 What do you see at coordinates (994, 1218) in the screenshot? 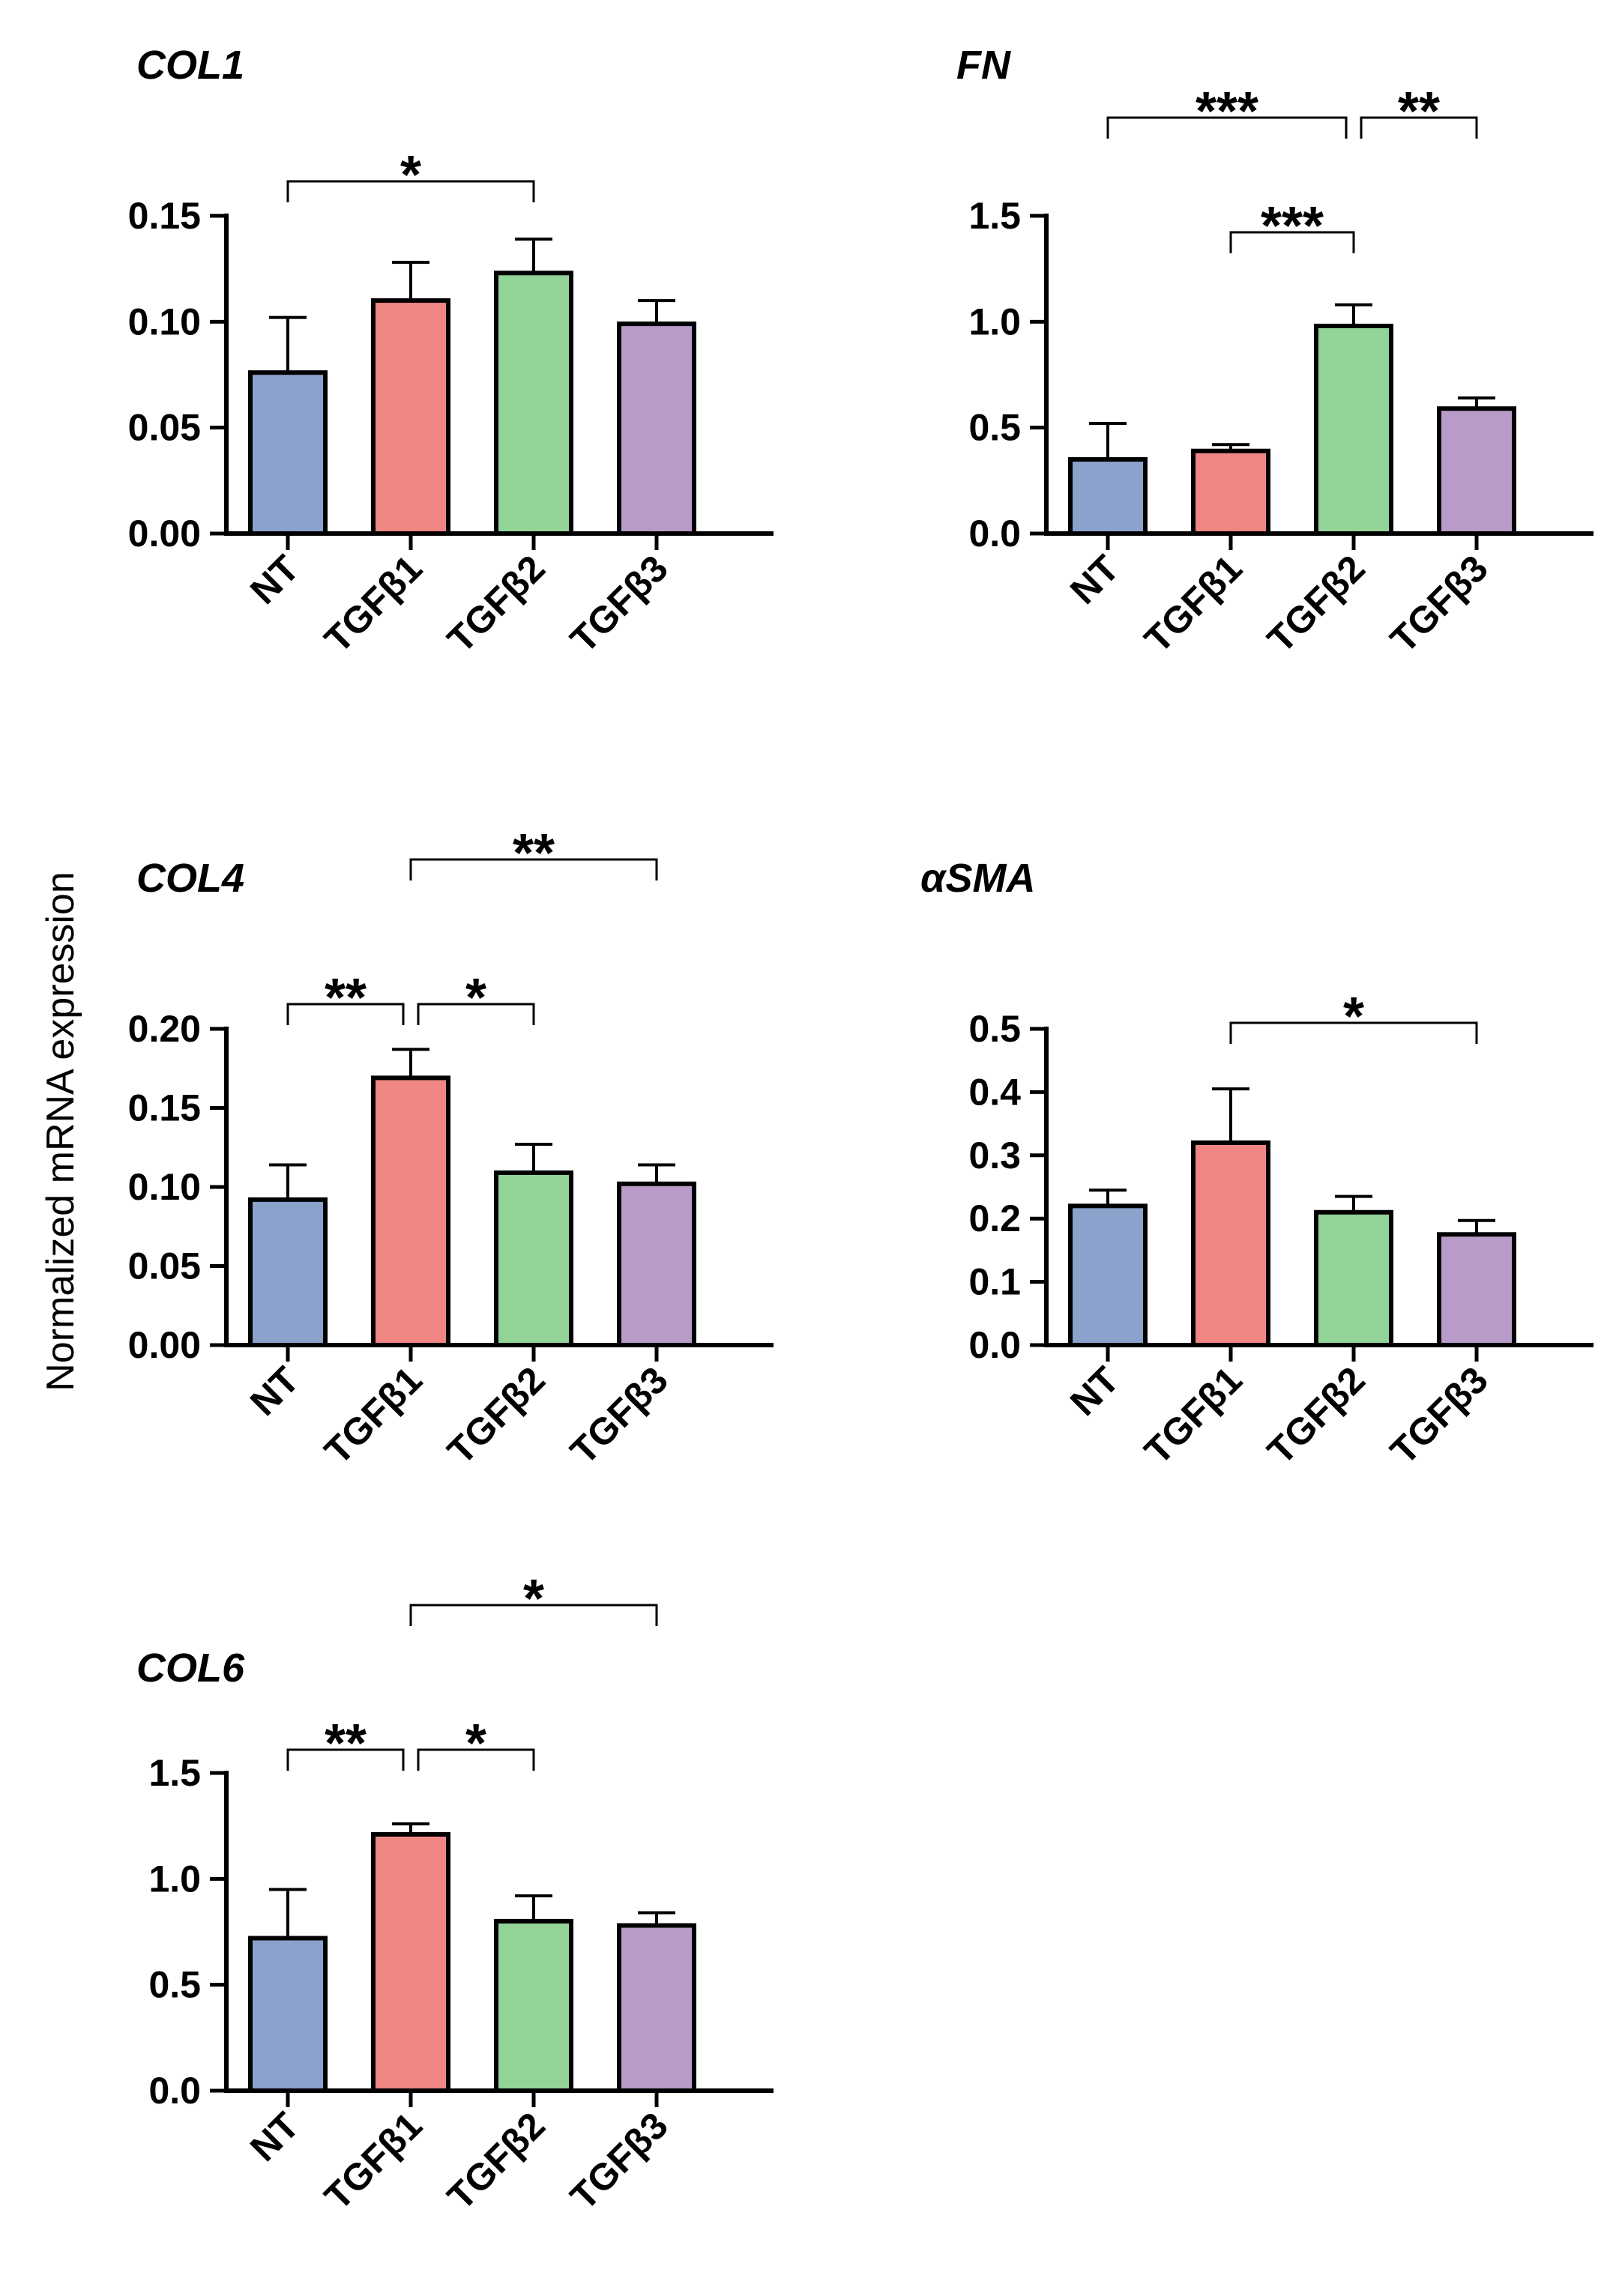
I see `y-tick-label: 0.2` at bounding box center [994, 1218].